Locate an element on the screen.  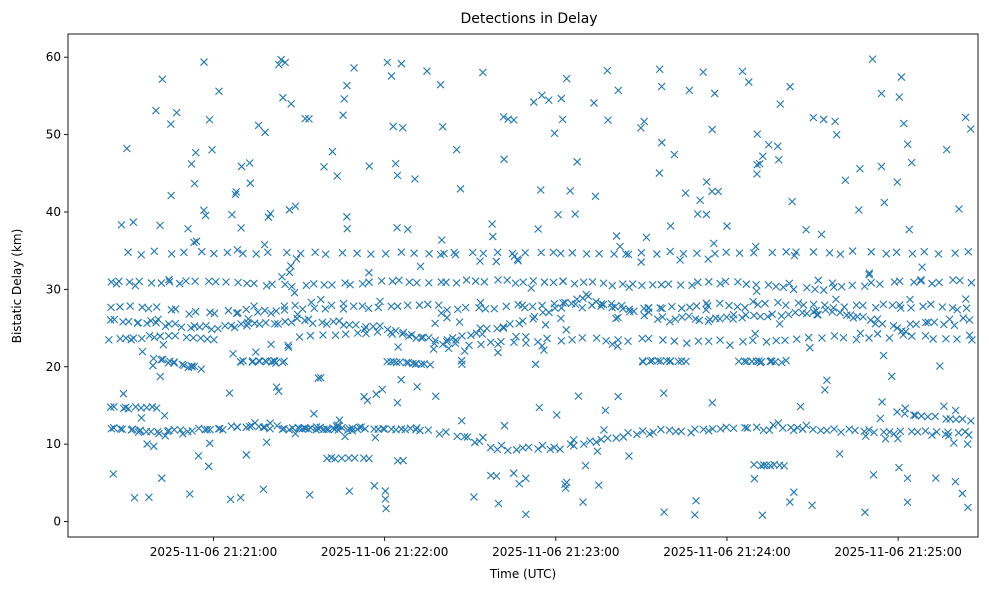
x-tick-label: 2025-11-06 21:24:00 is located at coordinates (726, 552).